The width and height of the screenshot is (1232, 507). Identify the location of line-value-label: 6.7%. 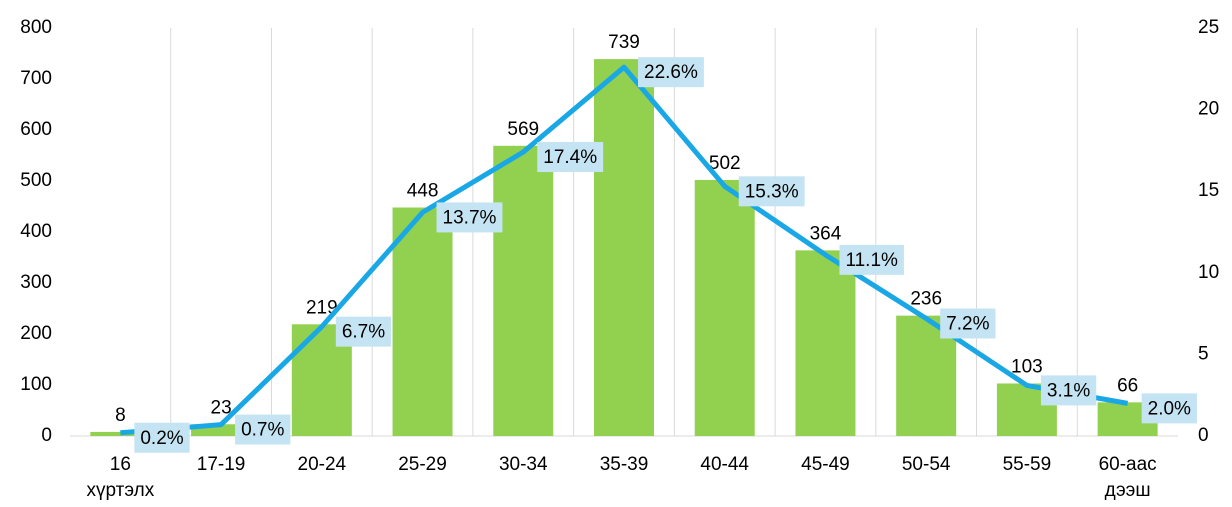
(363, 332).